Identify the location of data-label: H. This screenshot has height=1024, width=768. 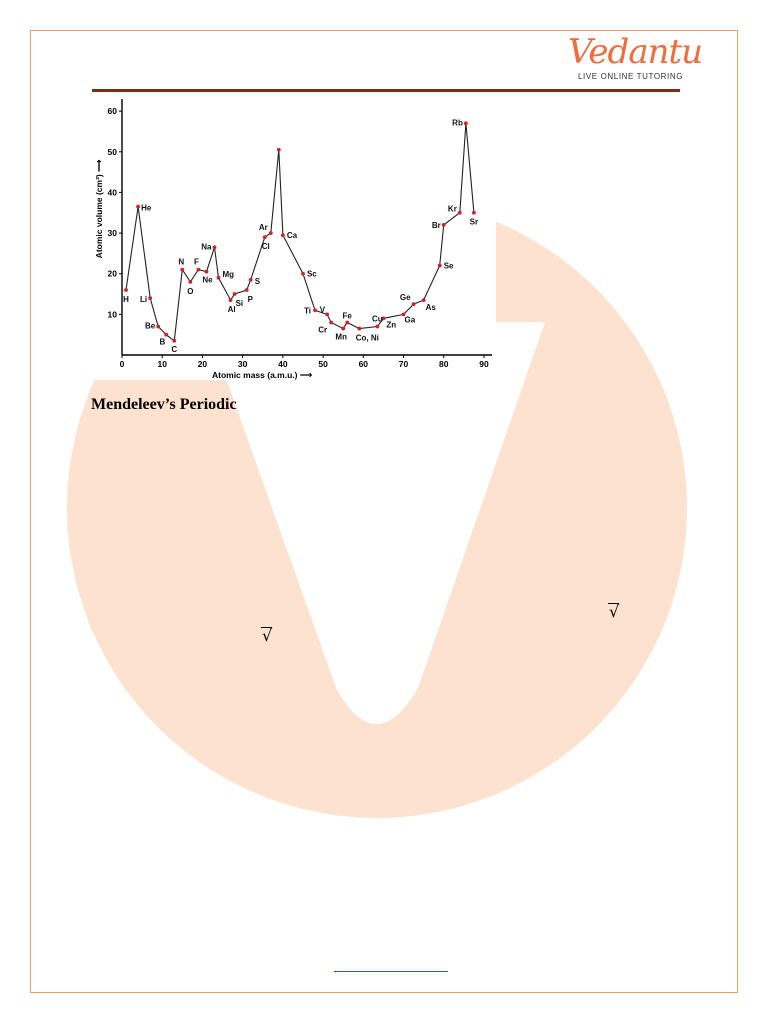
(126, 299).